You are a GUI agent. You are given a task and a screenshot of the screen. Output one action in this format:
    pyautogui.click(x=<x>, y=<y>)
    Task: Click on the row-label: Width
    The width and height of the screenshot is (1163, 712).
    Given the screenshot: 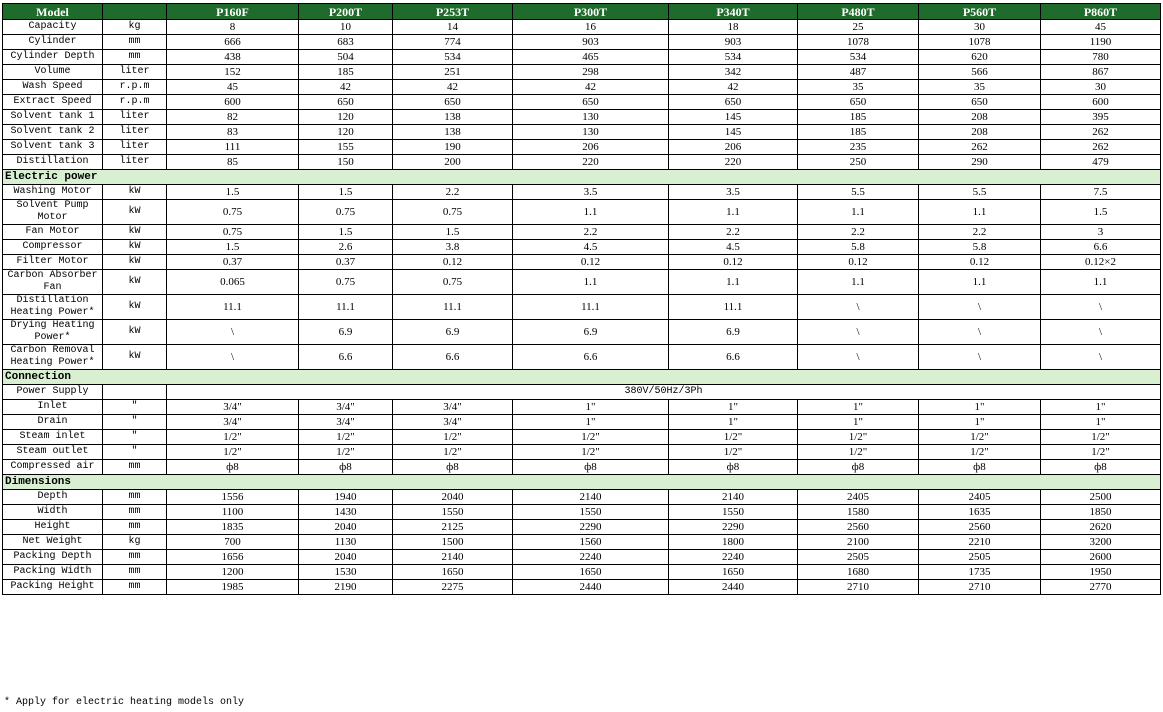 What is the action you would take?
    pyautogui.click(x=52, y=512)
    